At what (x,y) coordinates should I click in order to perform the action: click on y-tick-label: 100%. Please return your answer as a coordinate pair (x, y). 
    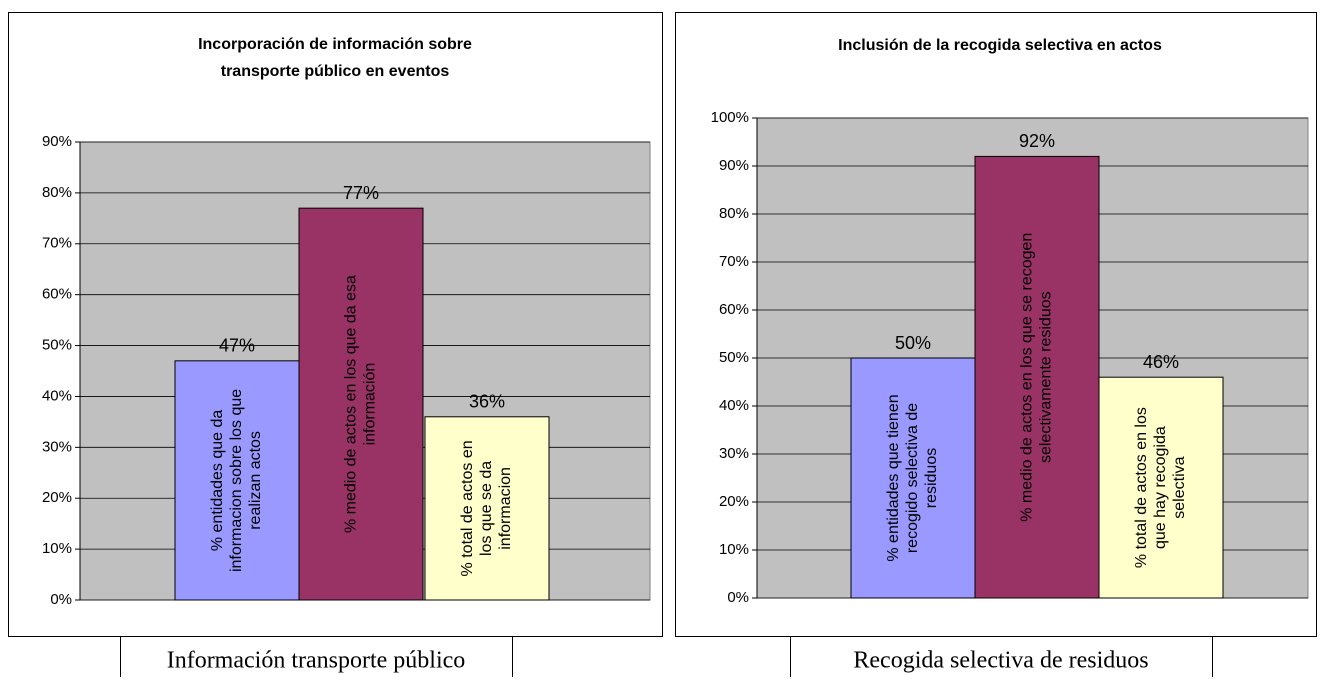
    Looking at the image, I should click on (730, 117).